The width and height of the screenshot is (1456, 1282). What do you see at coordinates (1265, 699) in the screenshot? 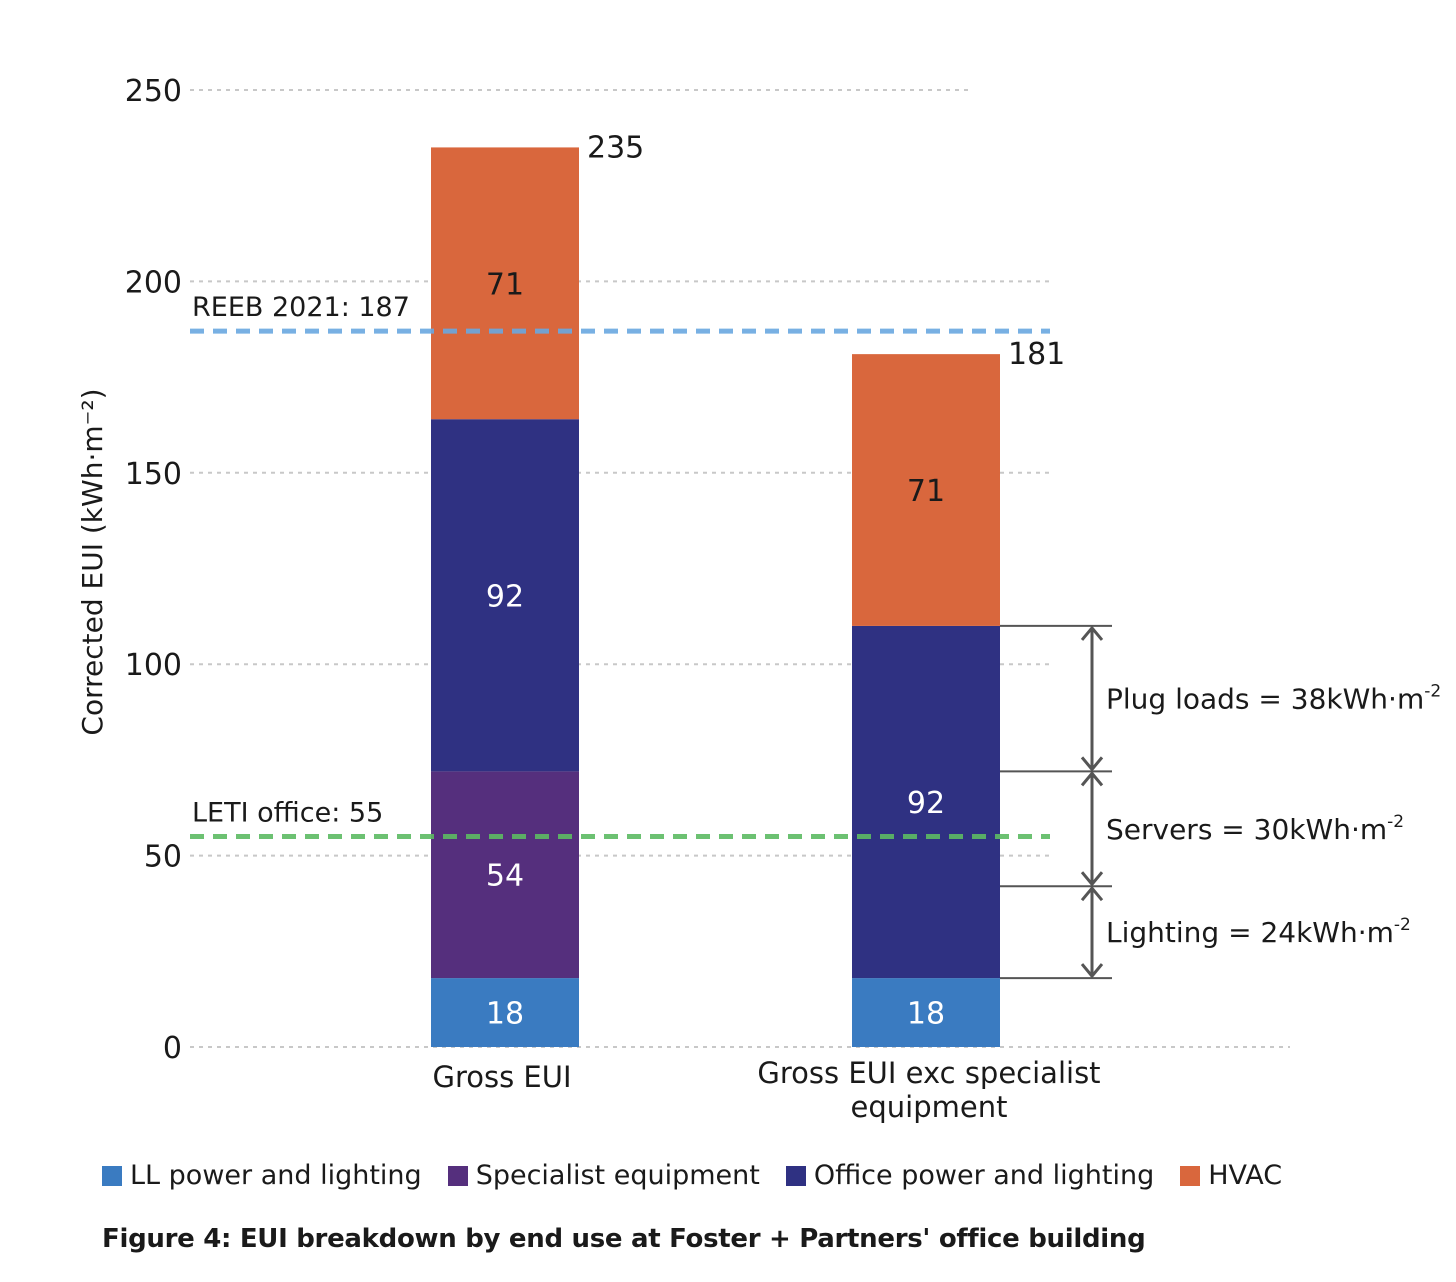
I see `annotation-label-text: Plug loads = 38kWh·m` at bounding box center [1265, 699].